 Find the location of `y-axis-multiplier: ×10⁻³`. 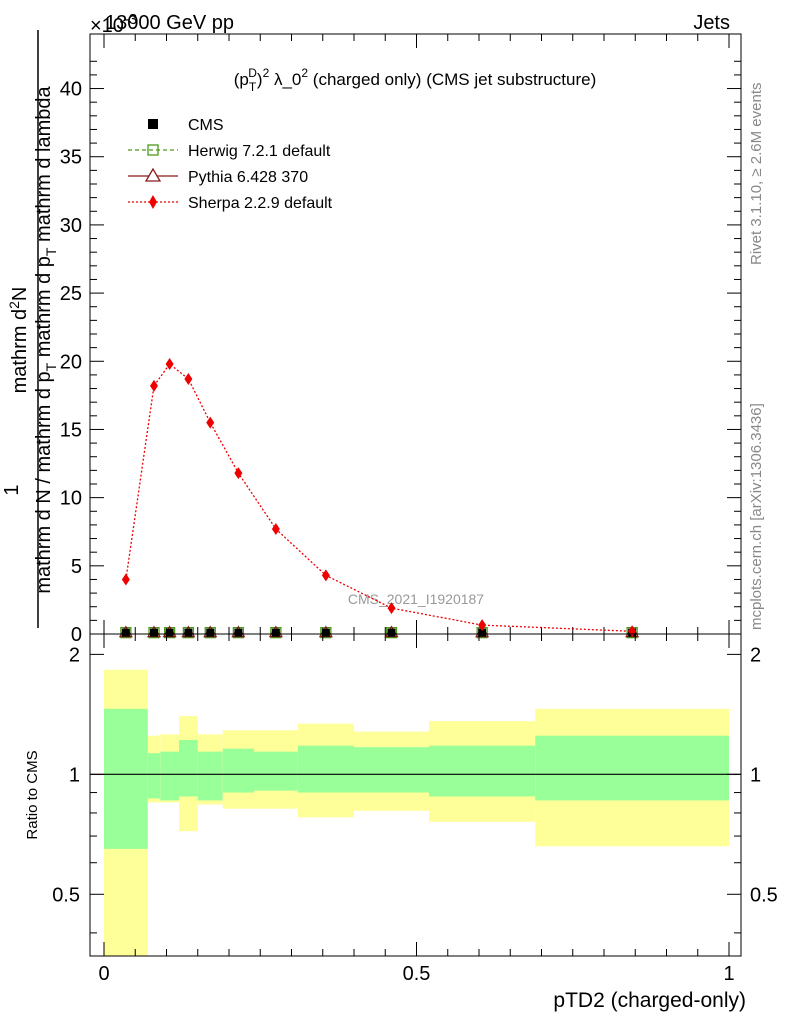

y-axis-multiplier: ×10⁻³ is located at coordinates (113, 24).